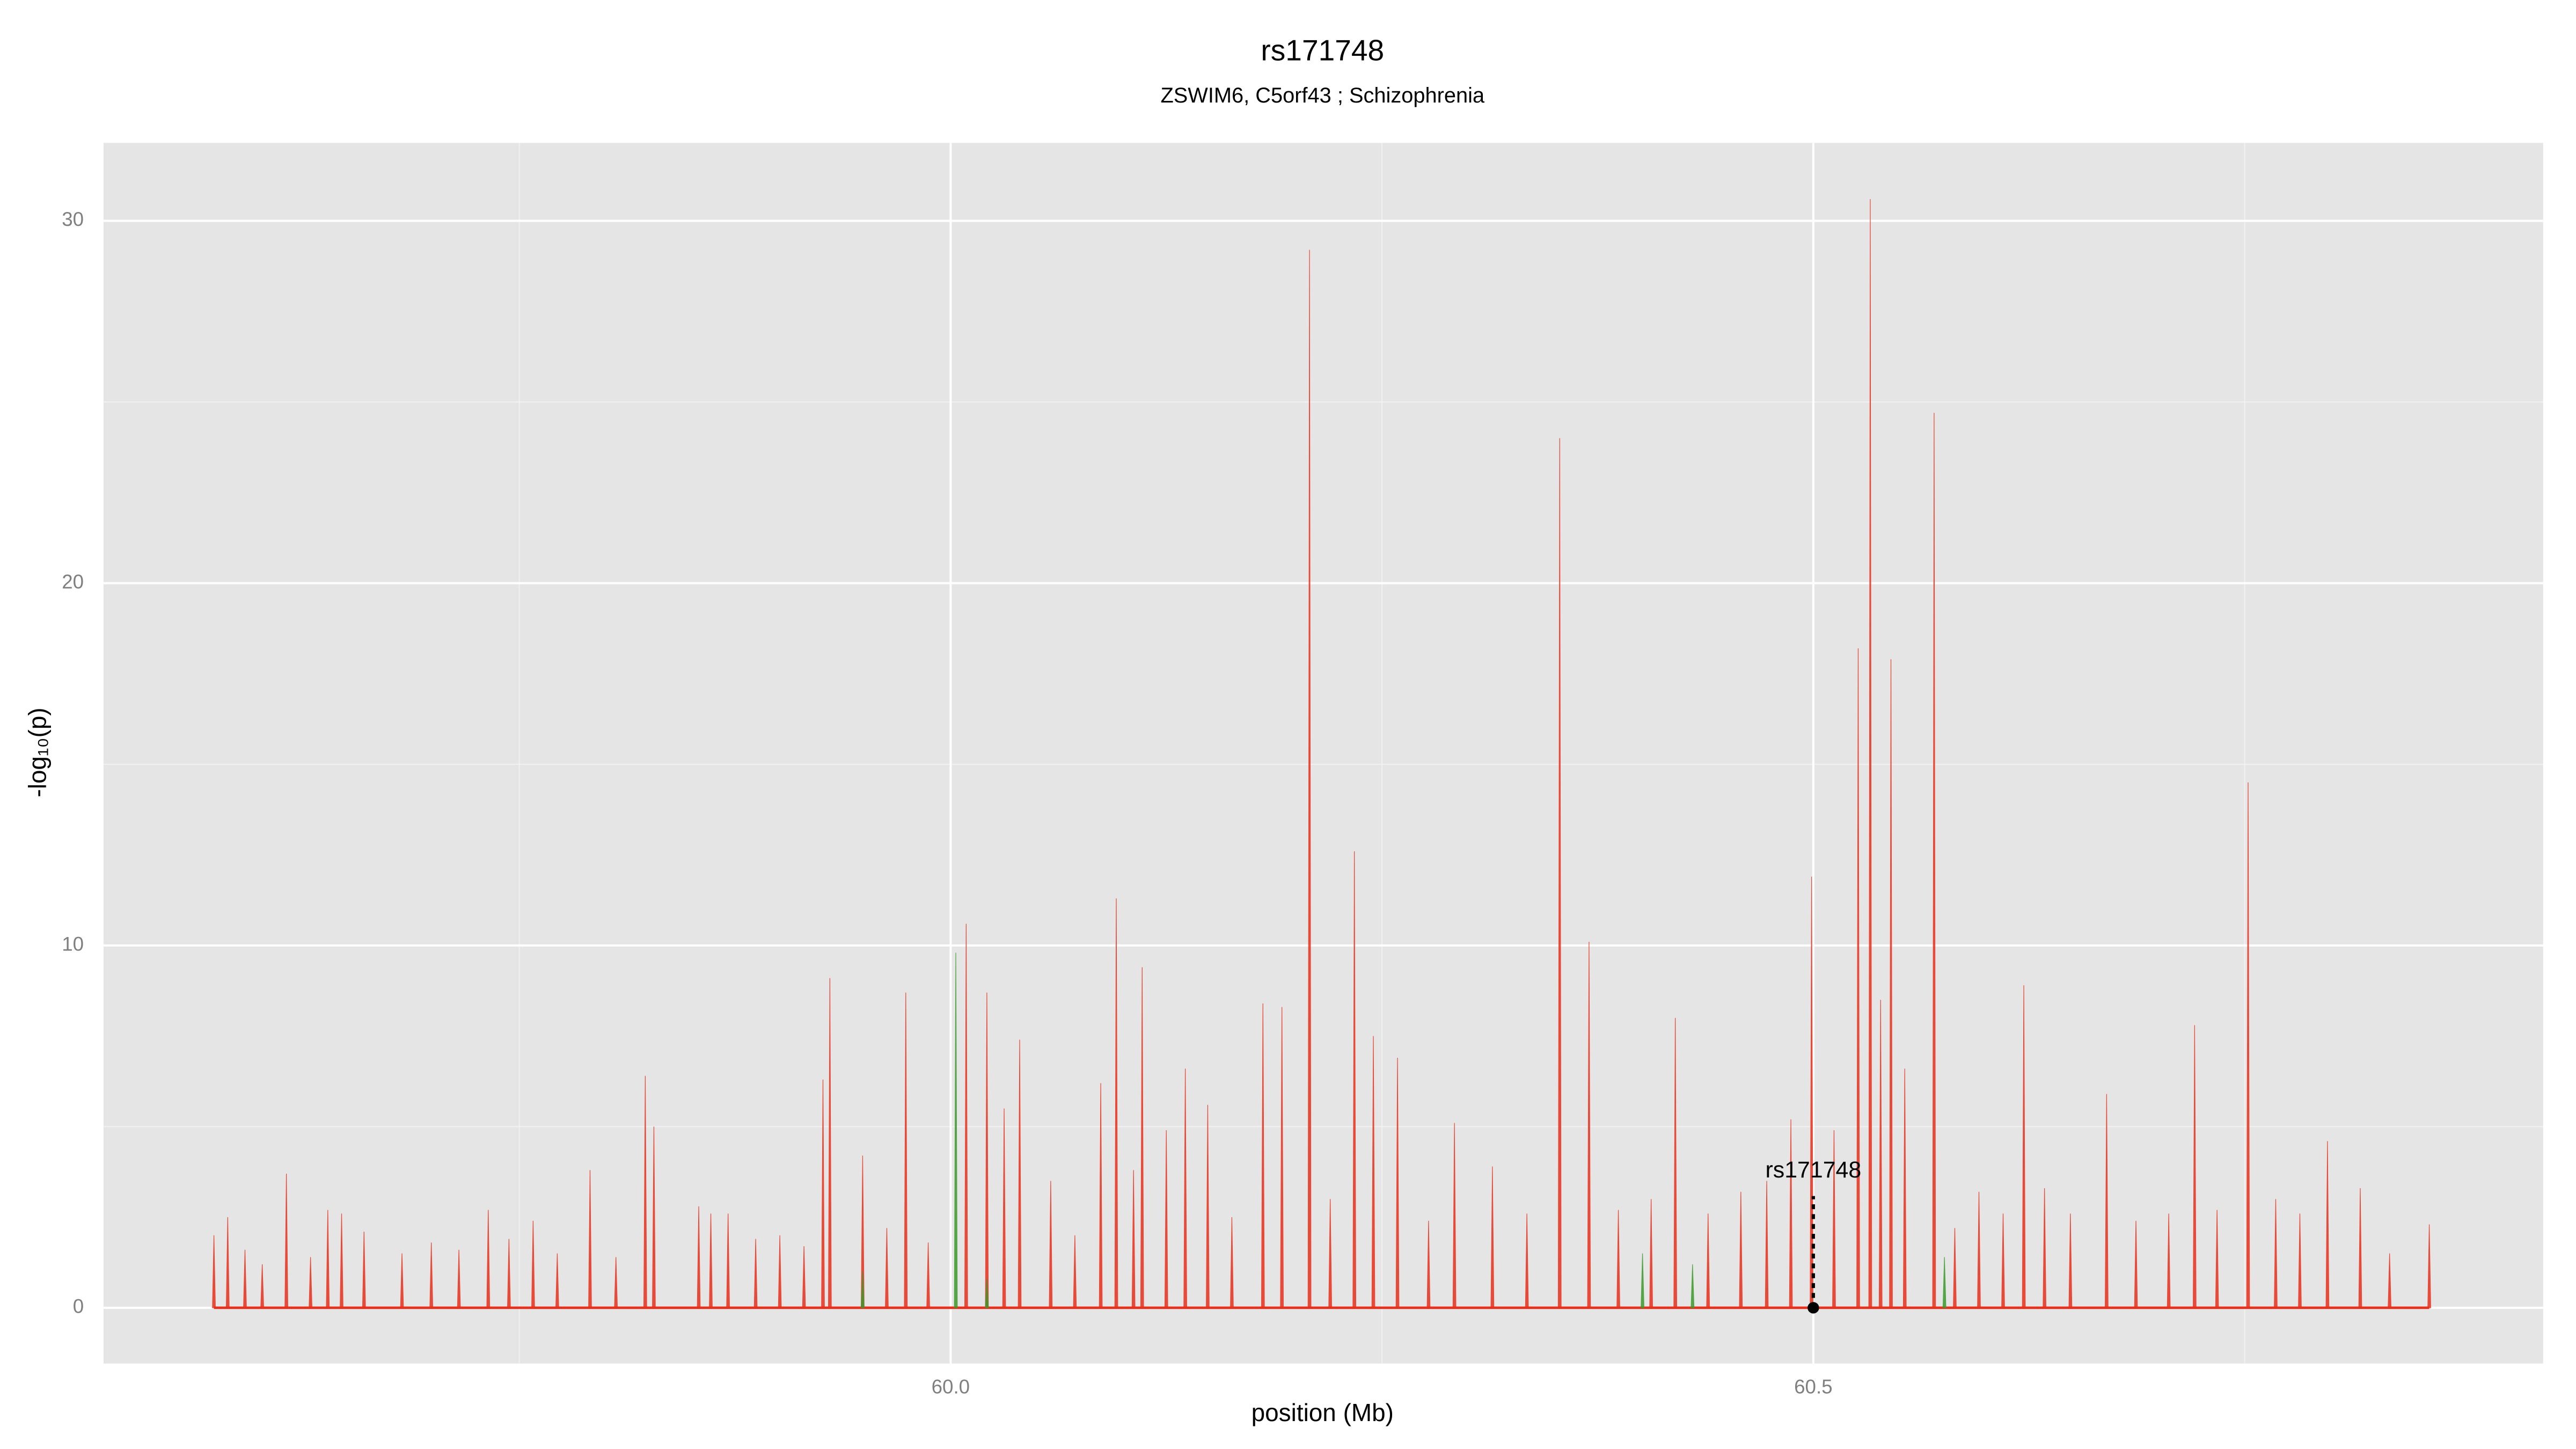 The height and width of the screenshot is (1449, 2576). I want to click on x-tick-label: 60.5, so click(1813, 1386).